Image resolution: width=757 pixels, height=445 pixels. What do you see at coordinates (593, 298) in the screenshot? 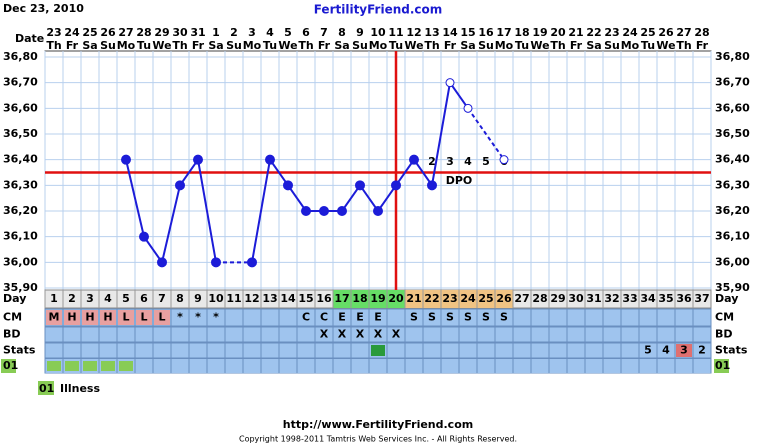
I see `day-number: 31` at bounding box center [593, 298].